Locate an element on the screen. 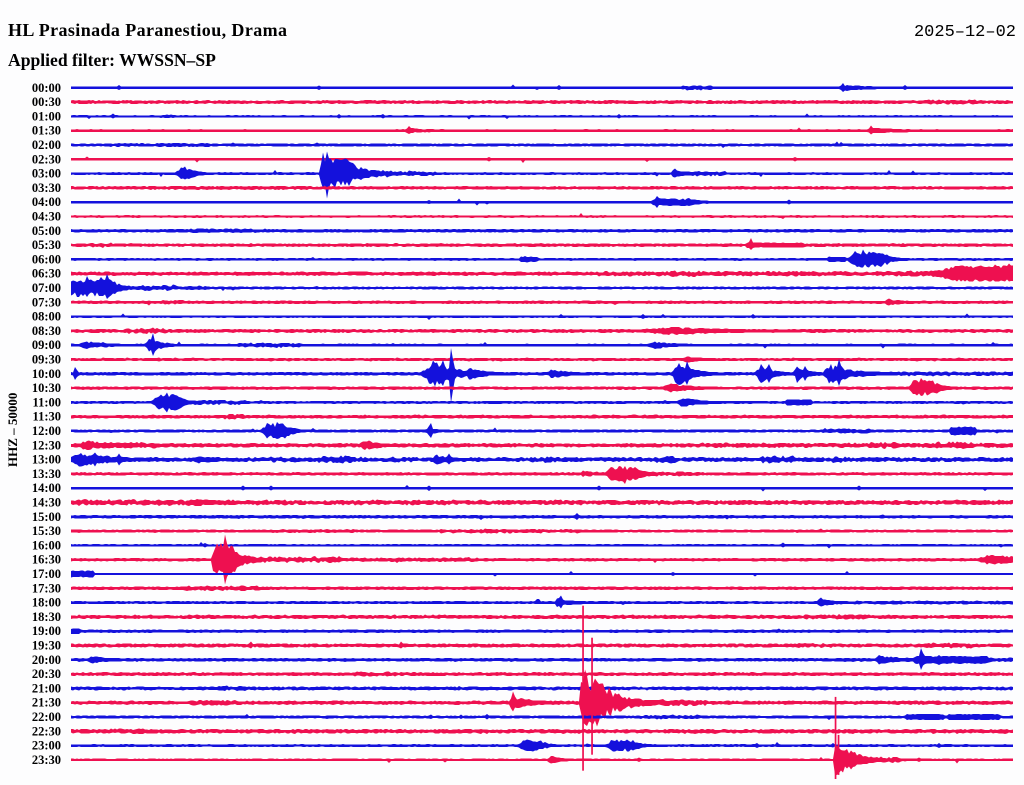 This screenshot has height=785, width=1024. svg-text: 06:00 is located at coordinates (46, 259).